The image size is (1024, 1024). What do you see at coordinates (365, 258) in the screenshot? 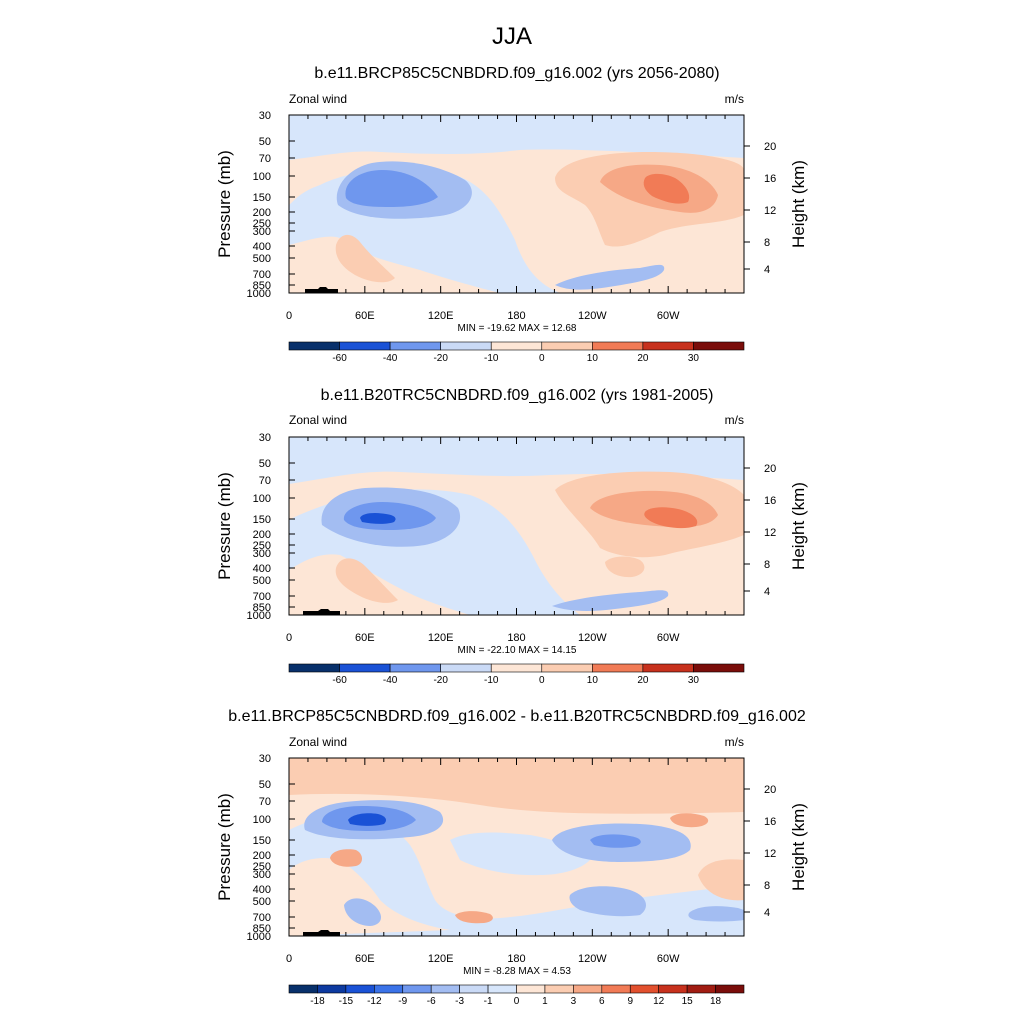
I see `panel-1-orange-low` at bounding box center [365, 258].